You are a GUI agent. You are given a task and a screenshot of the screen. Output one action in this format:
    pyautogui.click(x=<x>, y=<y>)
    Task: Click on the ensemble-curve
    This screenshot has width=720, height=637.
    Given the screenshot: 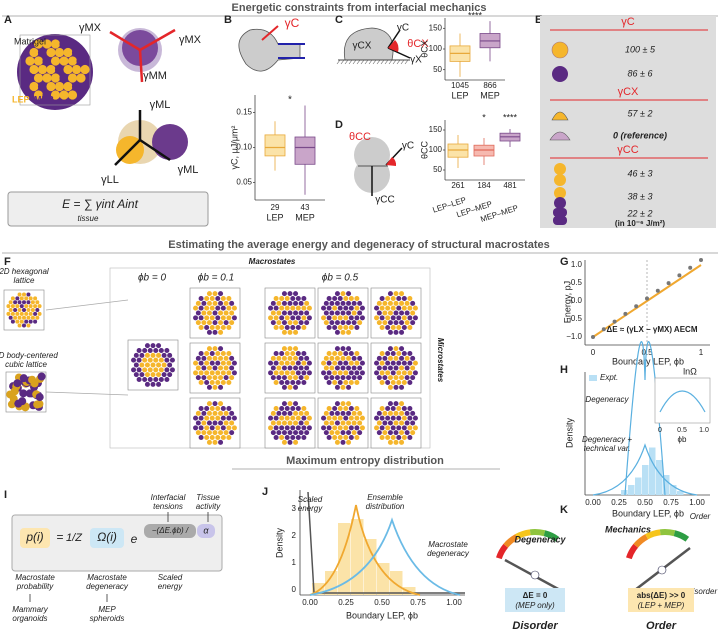 What is the action you would take?
    pyautogui.click(x=365, y=550)
    